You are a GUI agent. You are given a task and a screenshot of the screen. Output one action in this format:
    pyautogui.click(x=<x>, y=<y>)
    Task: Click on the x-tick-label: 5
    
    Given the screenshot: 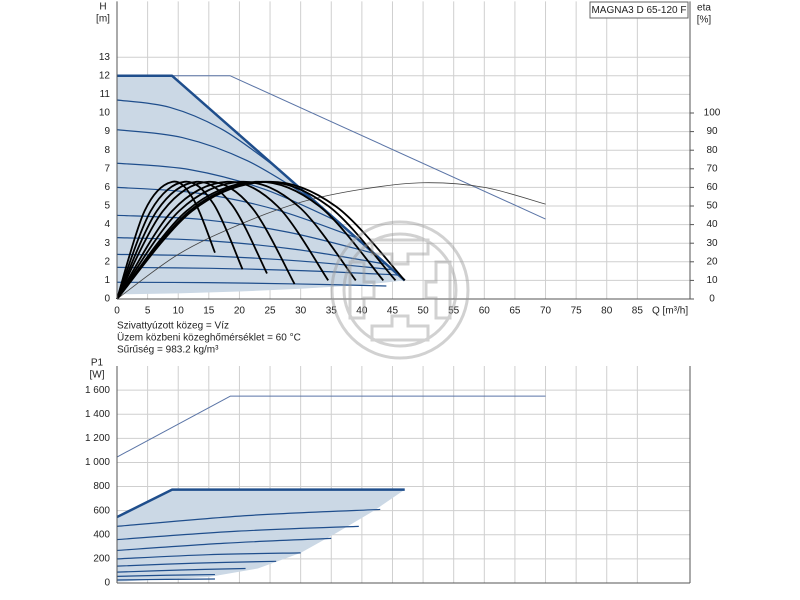 What is the action you would take?
    pyautogui.click(x=148, y=311)
    